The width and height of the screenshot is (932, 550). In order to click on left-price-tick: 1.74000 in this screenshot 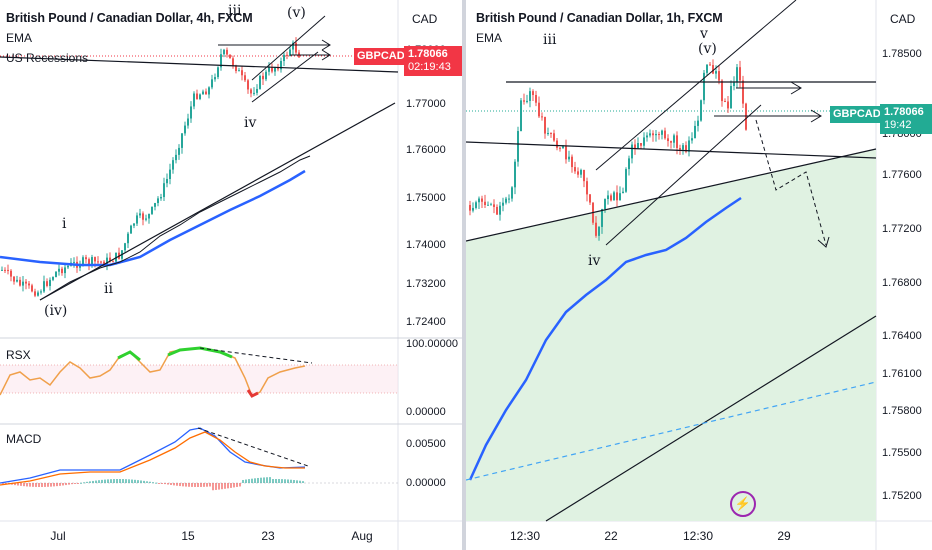, I will do `click(426, 245)`.